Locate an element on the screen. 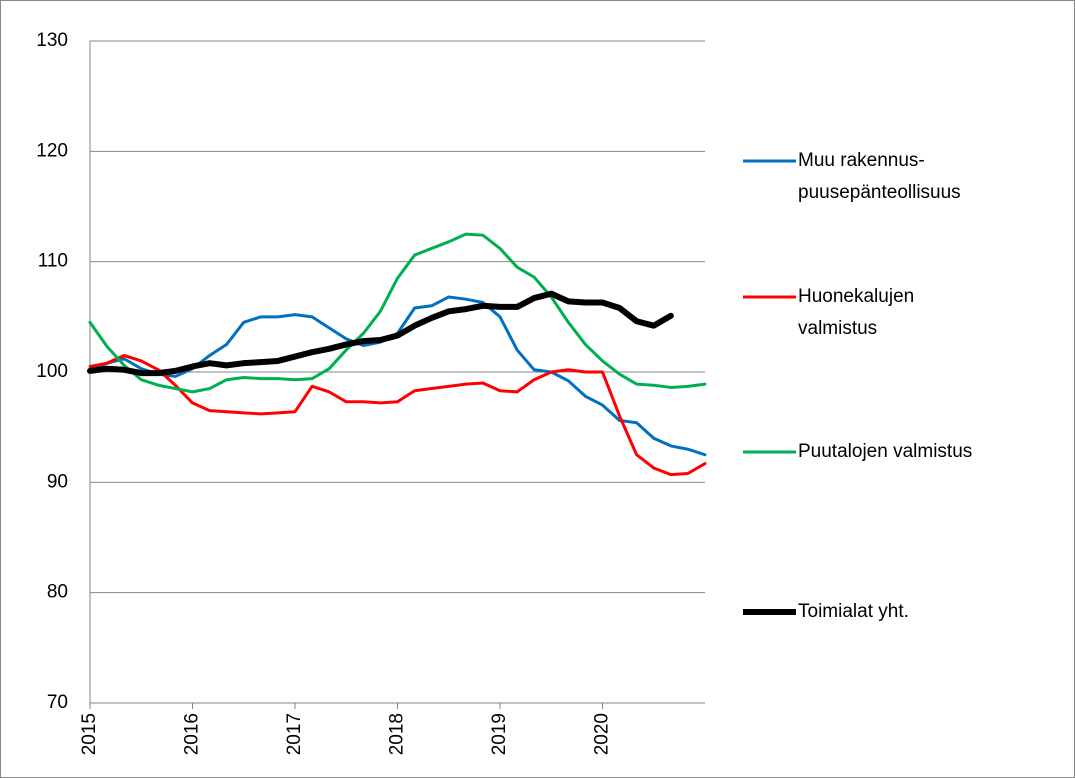 The height and width of the screenshot is (778, 1075). legend-label: Huonekalujen valmistus is located at coordinates (856, 312).